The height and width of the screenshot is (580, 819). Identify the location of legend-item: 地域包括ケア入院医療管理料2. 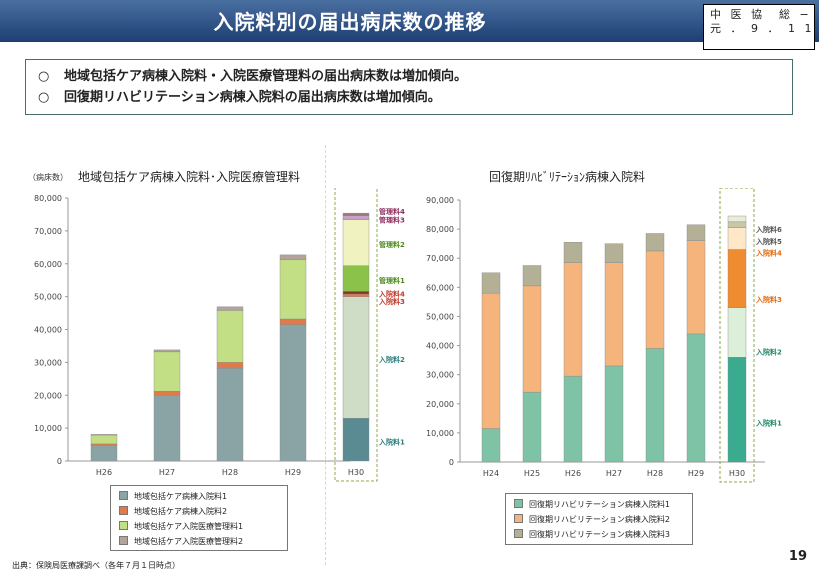
(199, 541).